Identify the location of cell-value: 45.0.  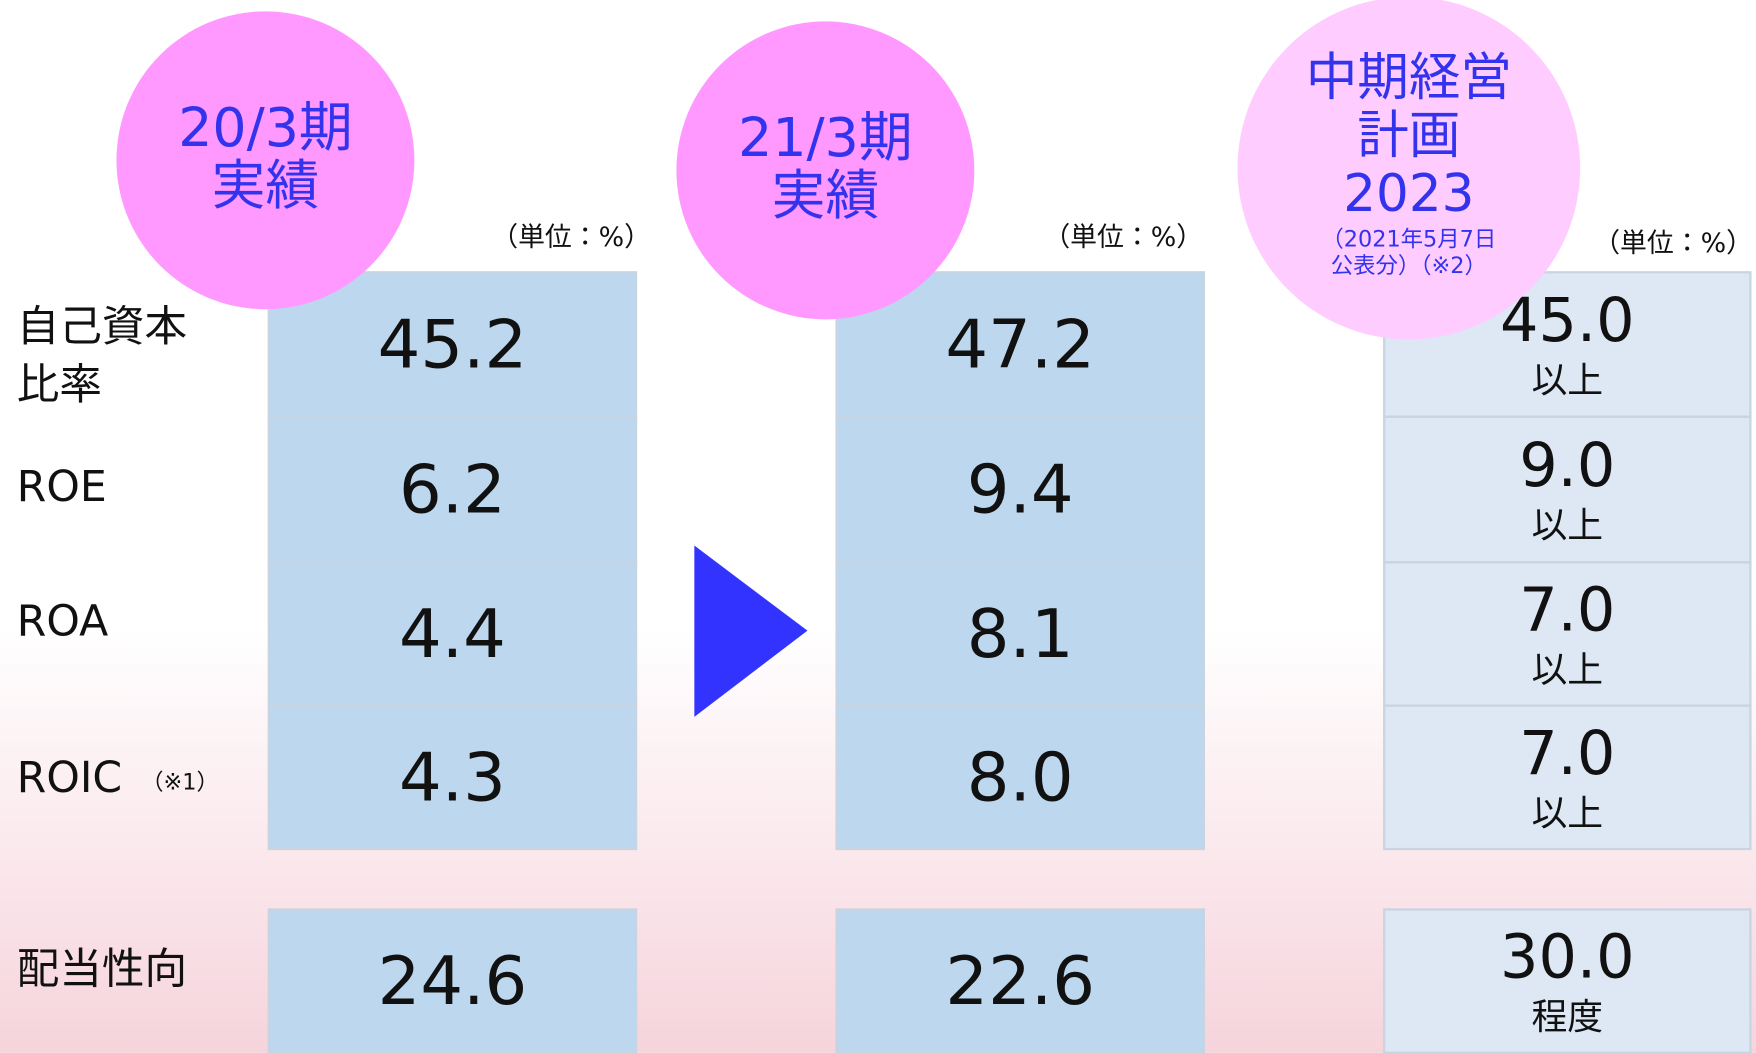
(1567, 321).